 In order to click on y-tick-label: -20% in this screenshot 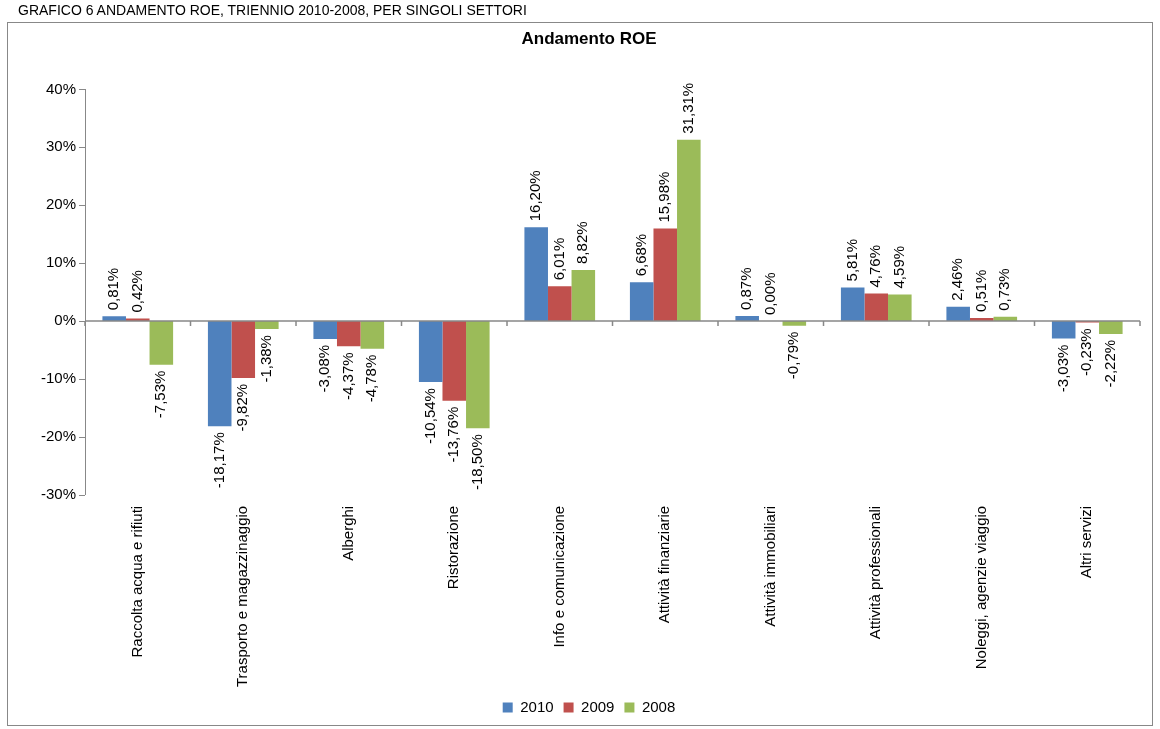, I will do `click(58, 436)`.